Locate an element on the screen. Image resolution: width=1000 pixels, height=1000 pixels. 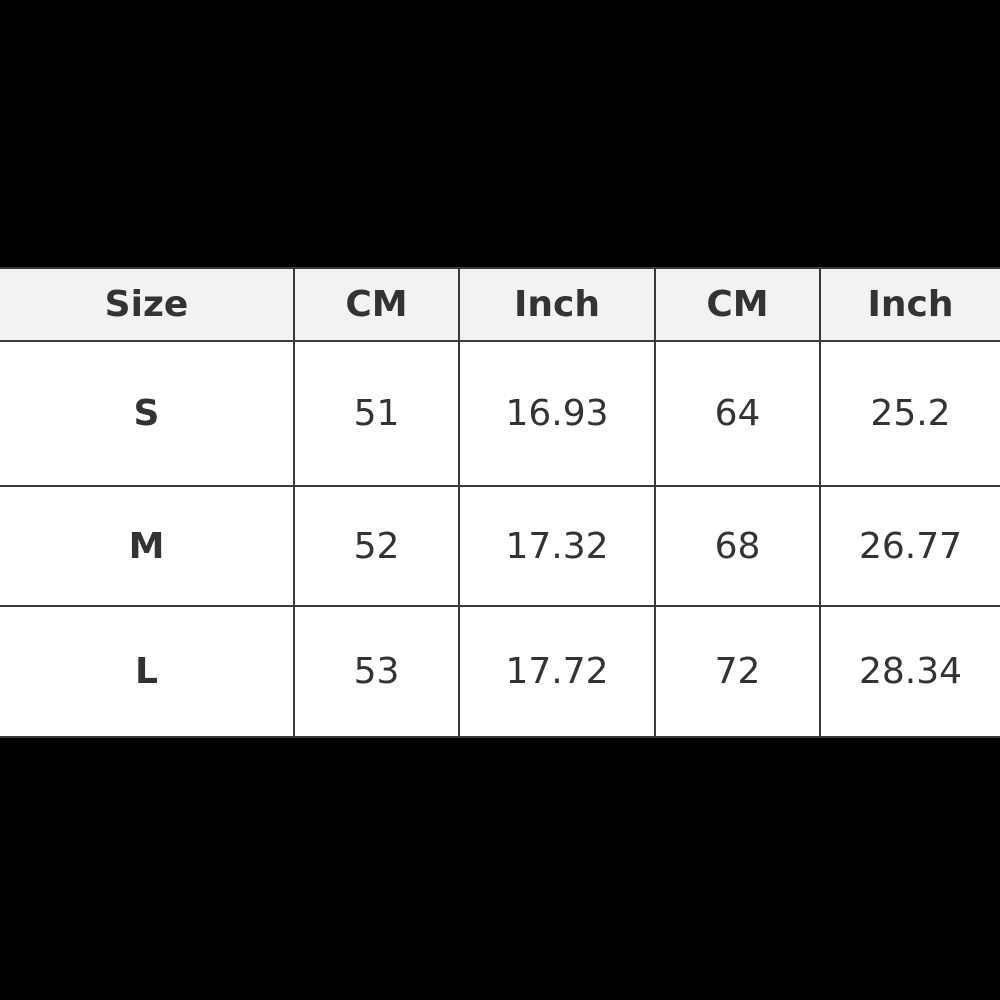
inch-cell: 16.93 is located at coordinates (557, 413).